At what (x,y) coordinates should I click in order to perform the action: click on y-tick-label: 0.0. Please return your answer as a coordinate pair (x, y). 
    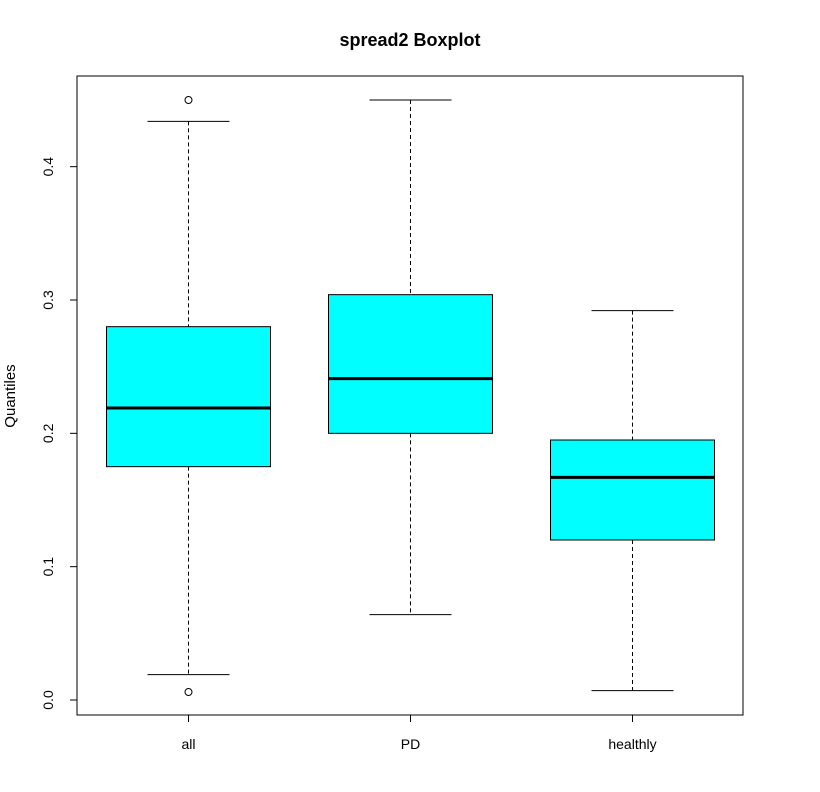
    Looking at the image, I should click on (48, 700).